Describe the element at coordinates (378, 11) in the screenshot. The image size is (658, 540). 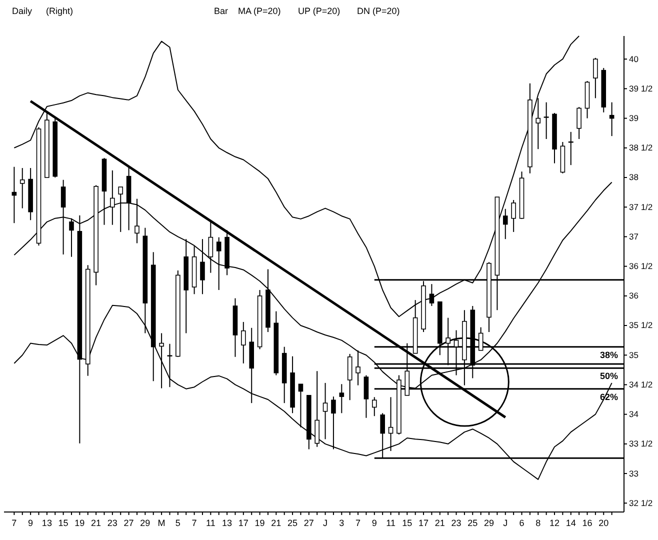
I see `text: DN (P=20)` at that location.